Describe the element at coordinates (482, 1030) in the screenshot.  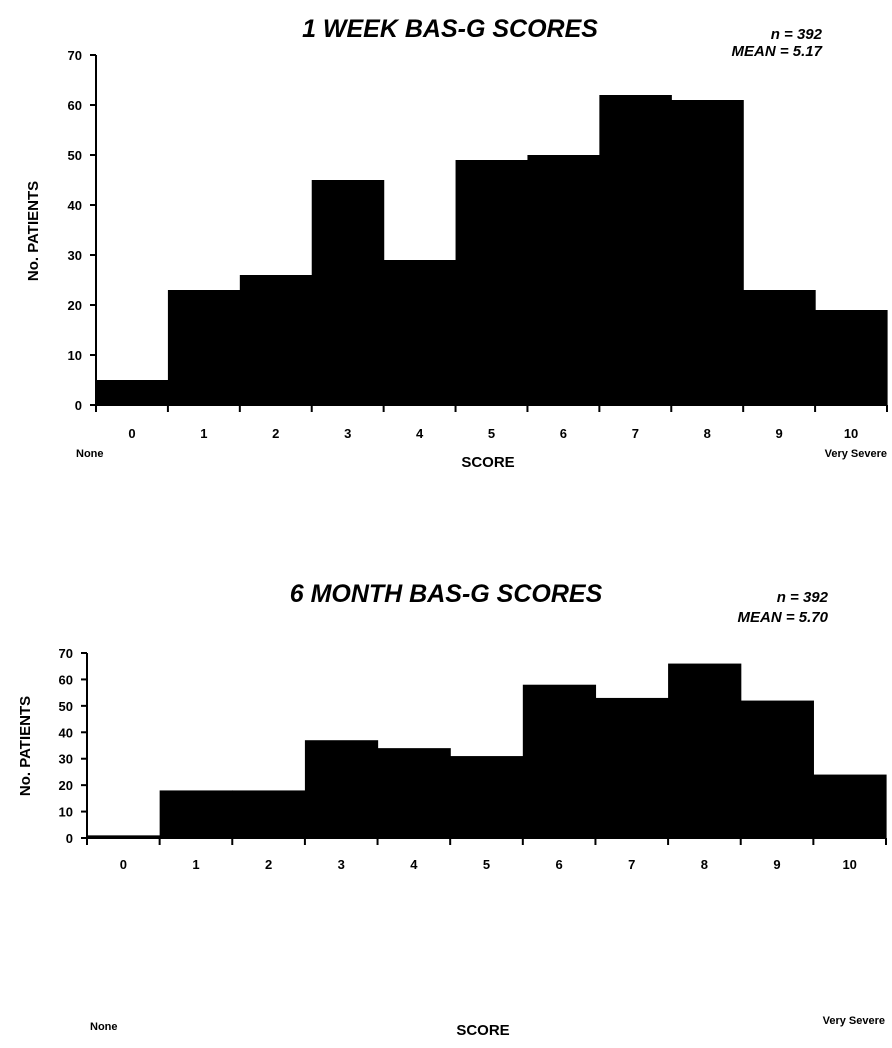
I see `chart-2-x-axis-title: SCORE` at that location.